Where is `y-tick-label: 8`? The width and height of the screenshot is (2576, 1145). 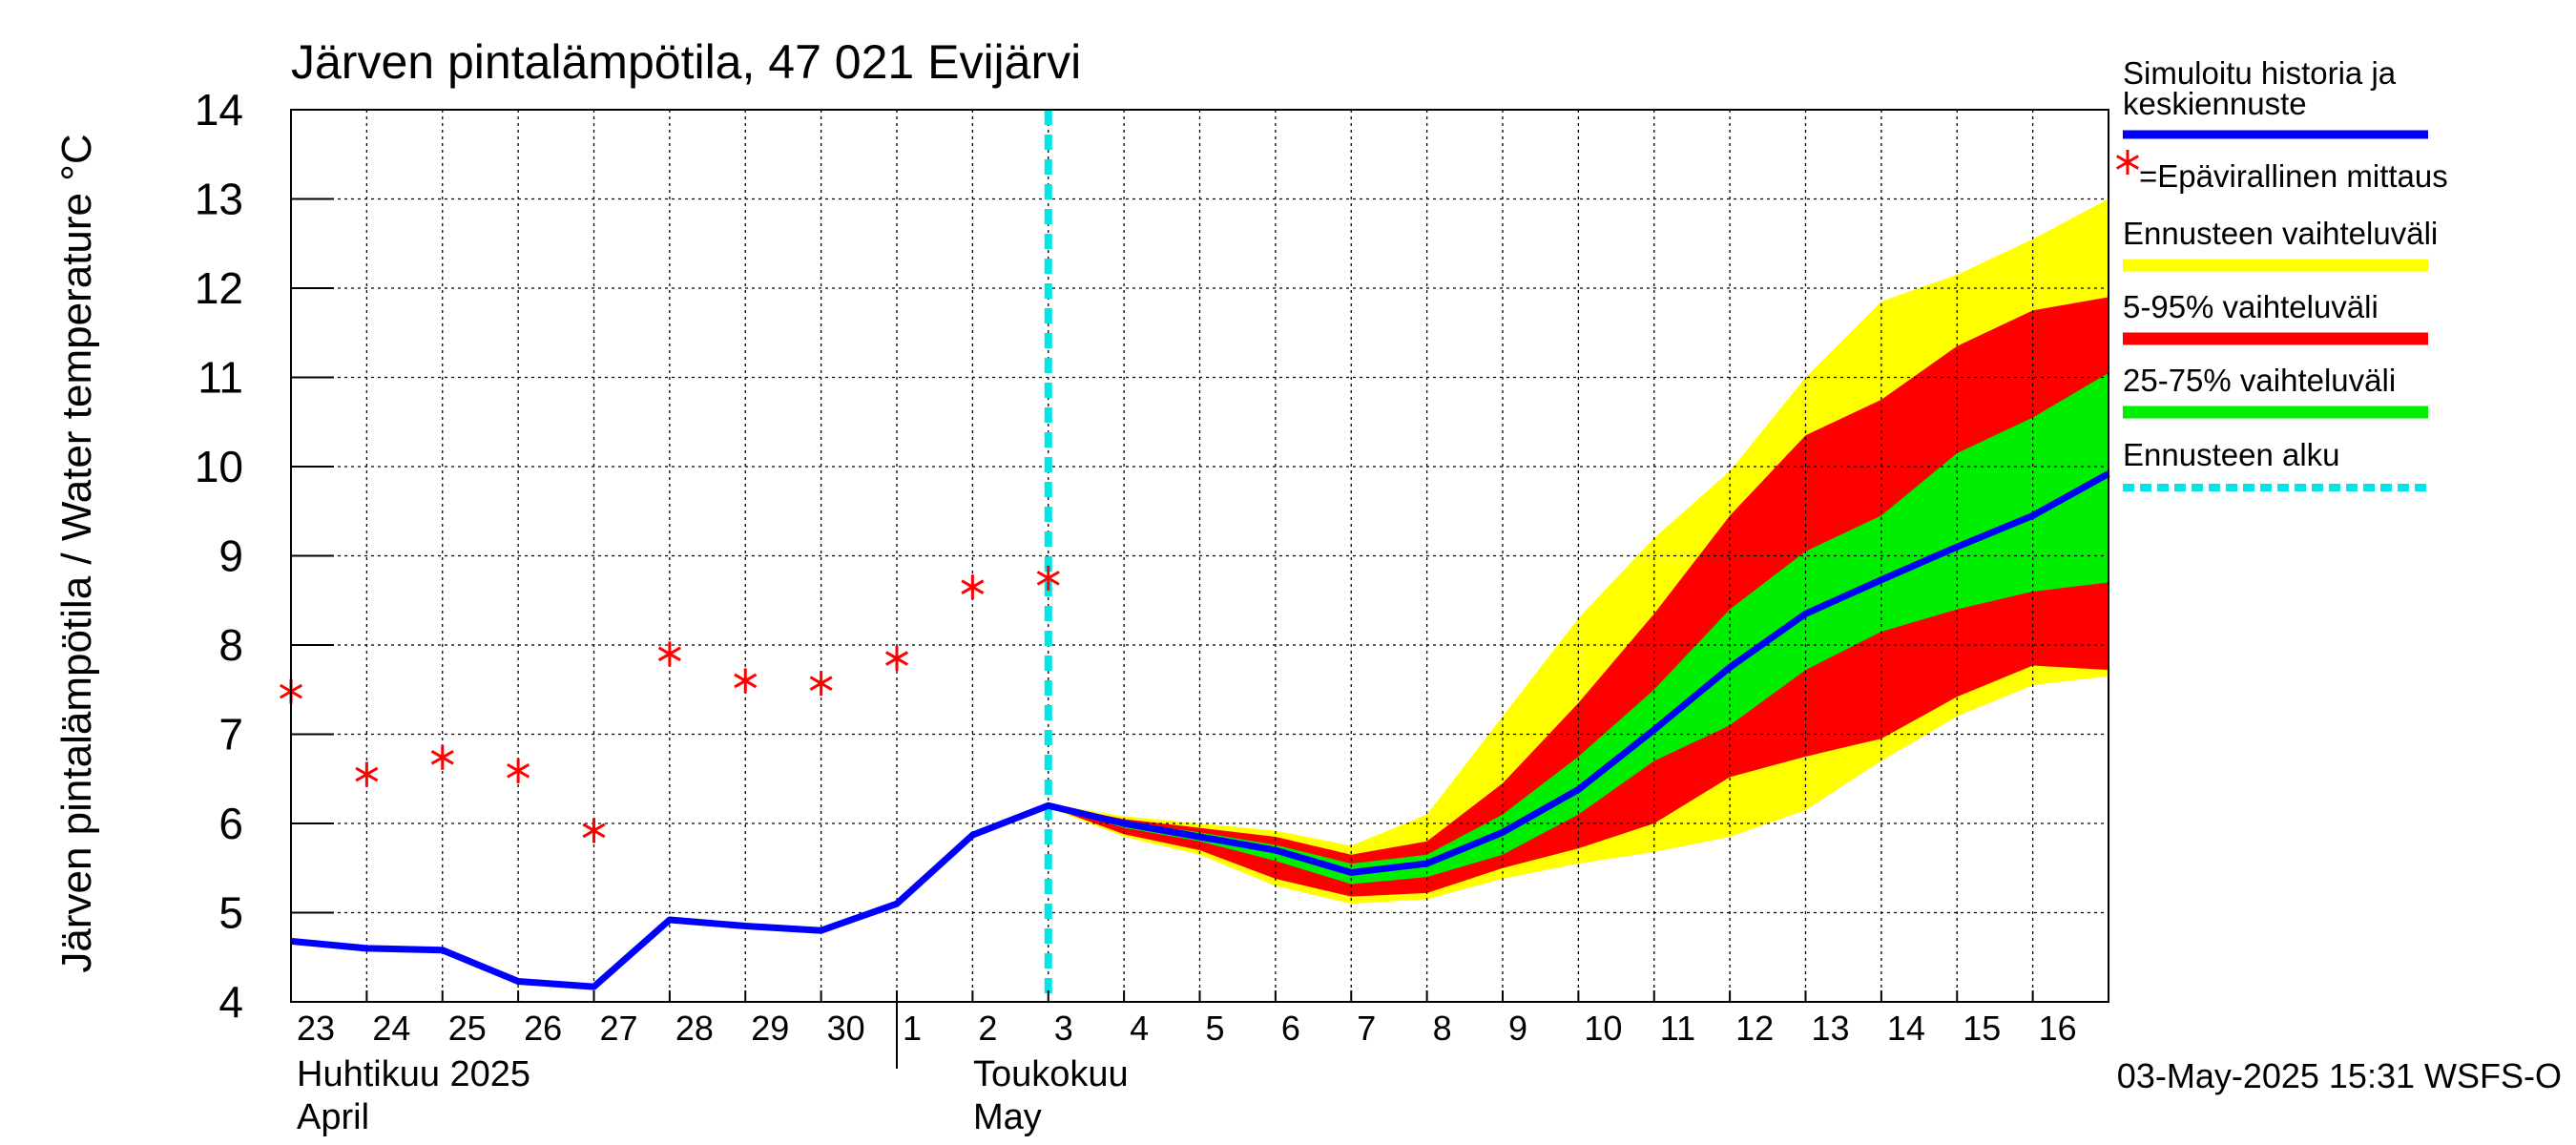
y-tick-label: 8 is located at coordinates (230, 645).